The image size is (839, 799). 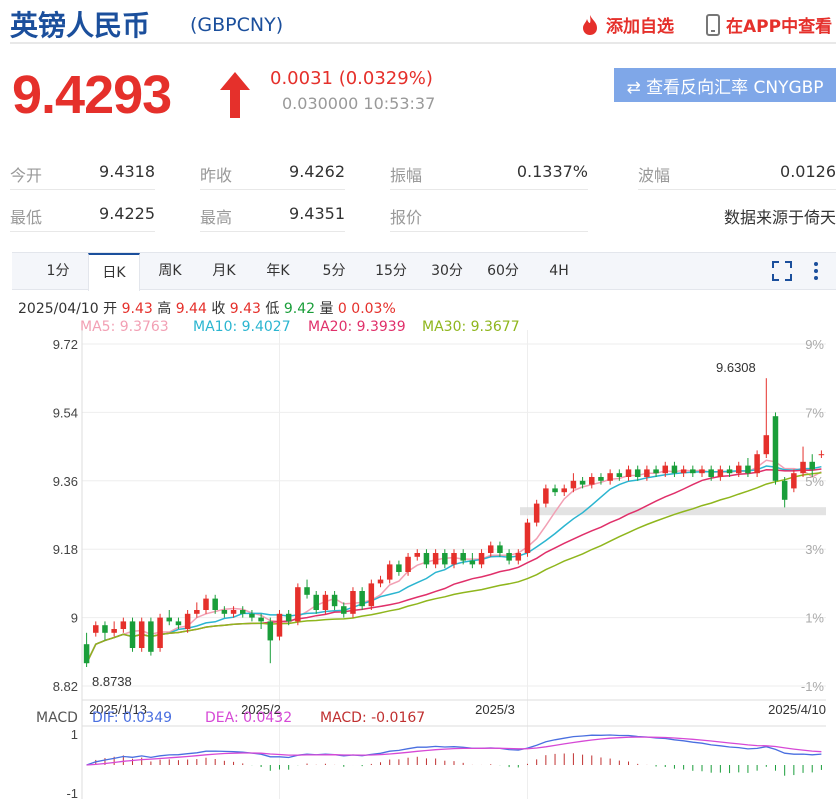 I want to click on view-in-app-button: 在APP中查看, so click(x=769, y=24).